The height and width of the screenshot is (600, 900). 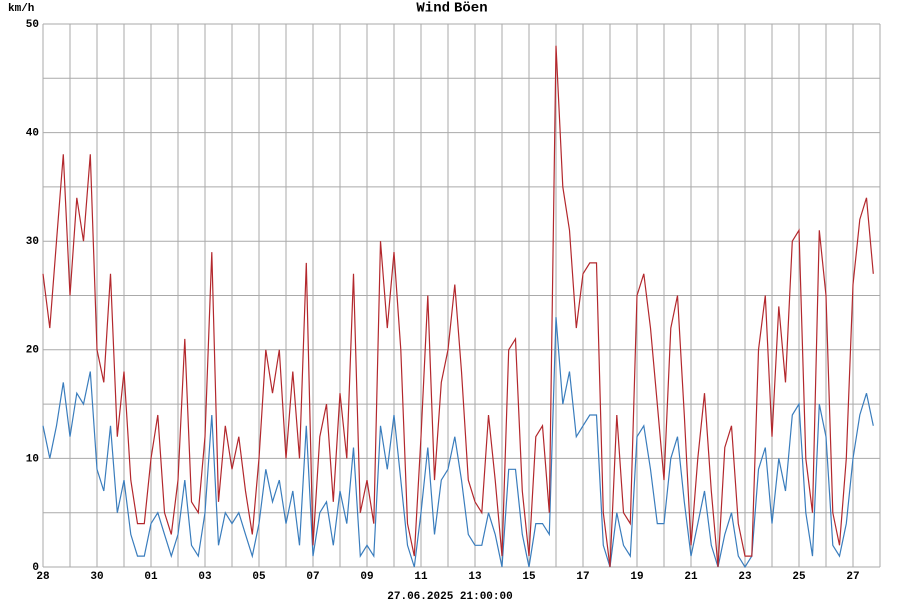 I want to click on x-tick-label: 15, so click(x=529, y=577).